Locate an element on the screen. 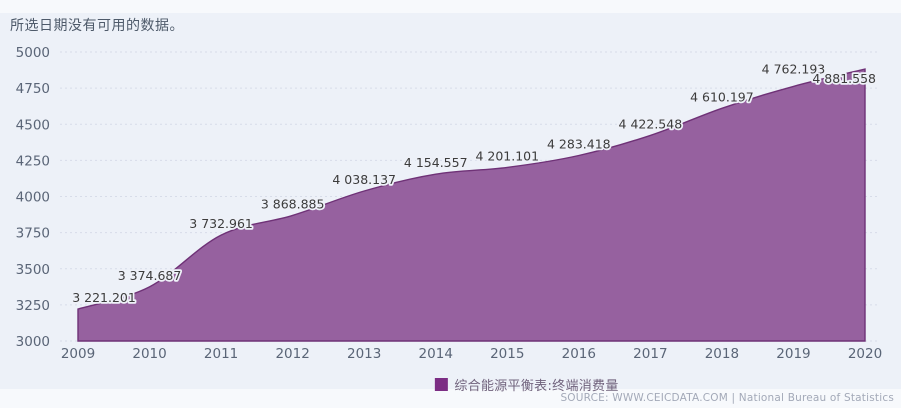  x-axis-tick-label: 2020 is located at coordinates (865, 354).